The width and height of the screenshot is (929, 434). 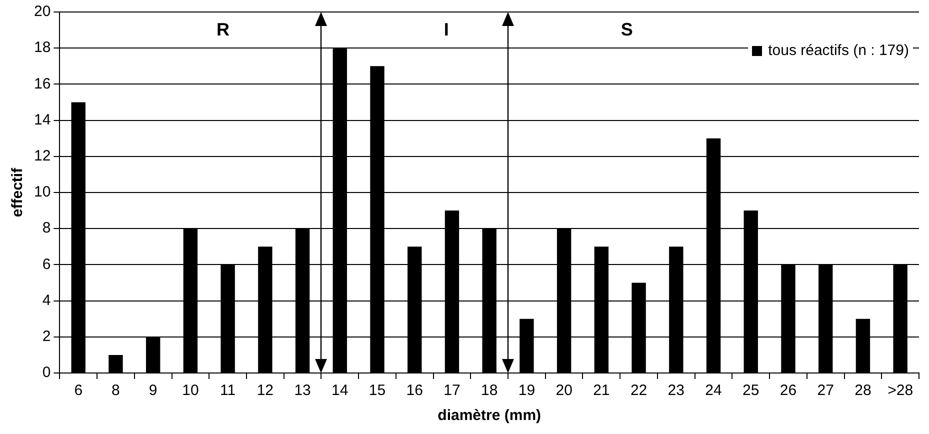 What do you see at coordinates (452, 391) in the screenshot?
I see `x-tick-label: 17` at bounding box center [452, 391].